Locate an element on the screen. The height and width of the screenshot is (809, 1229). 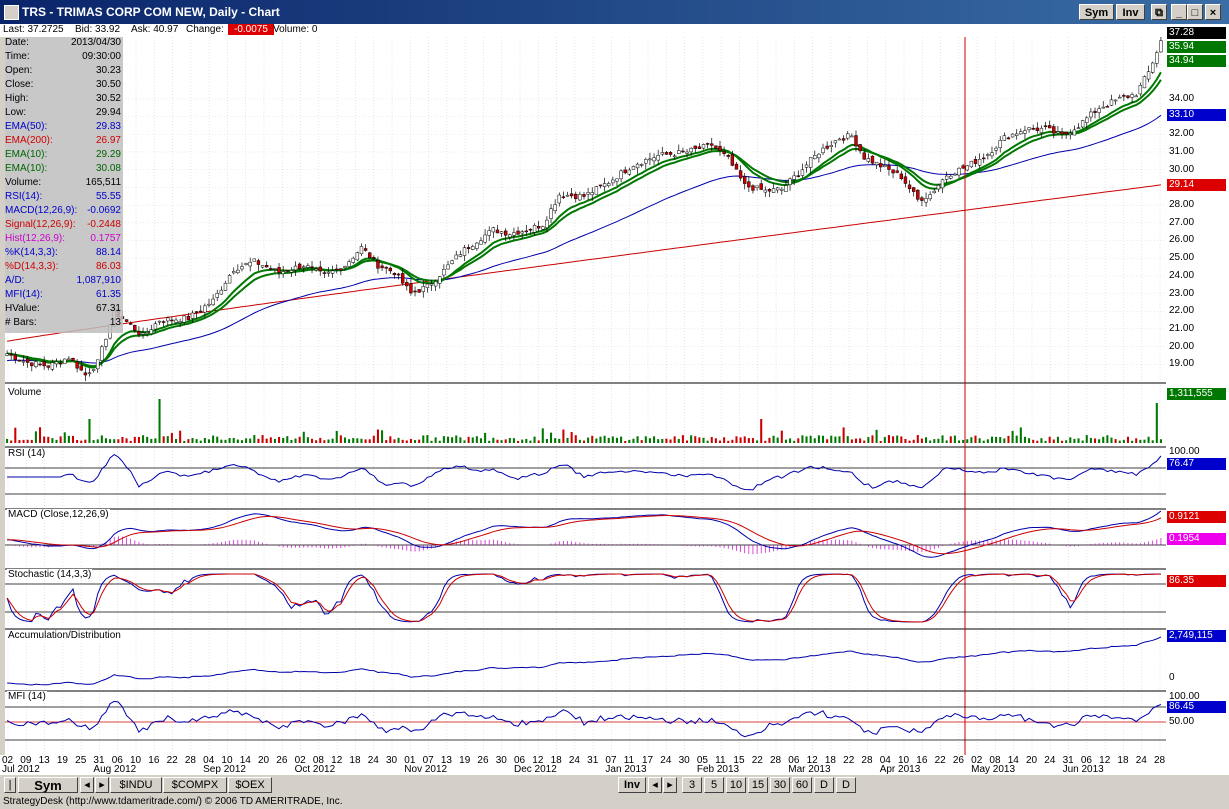
data-key: EMA(50): is located at coordinates (26, 126).